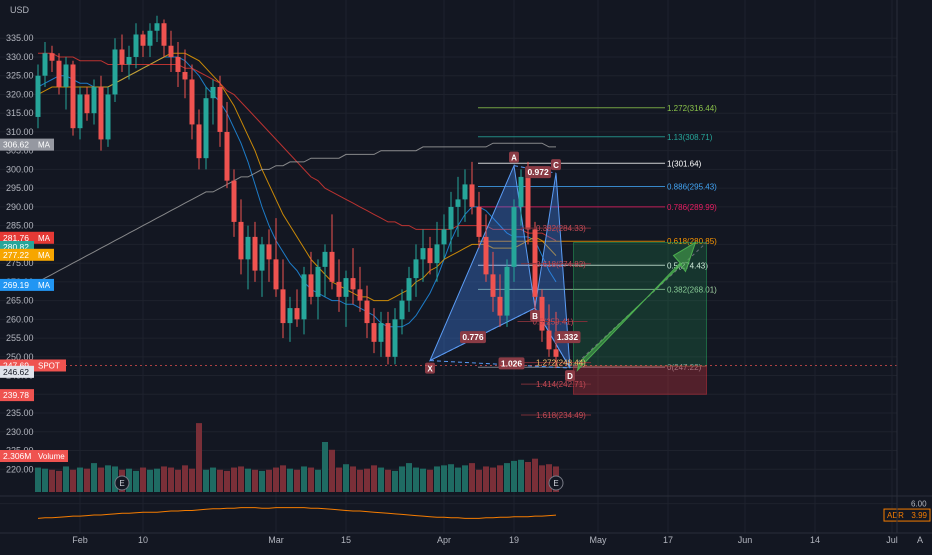 The image size is (932, 555). I want to click on fib-level-label: 1(301.64), so click(684, 163).